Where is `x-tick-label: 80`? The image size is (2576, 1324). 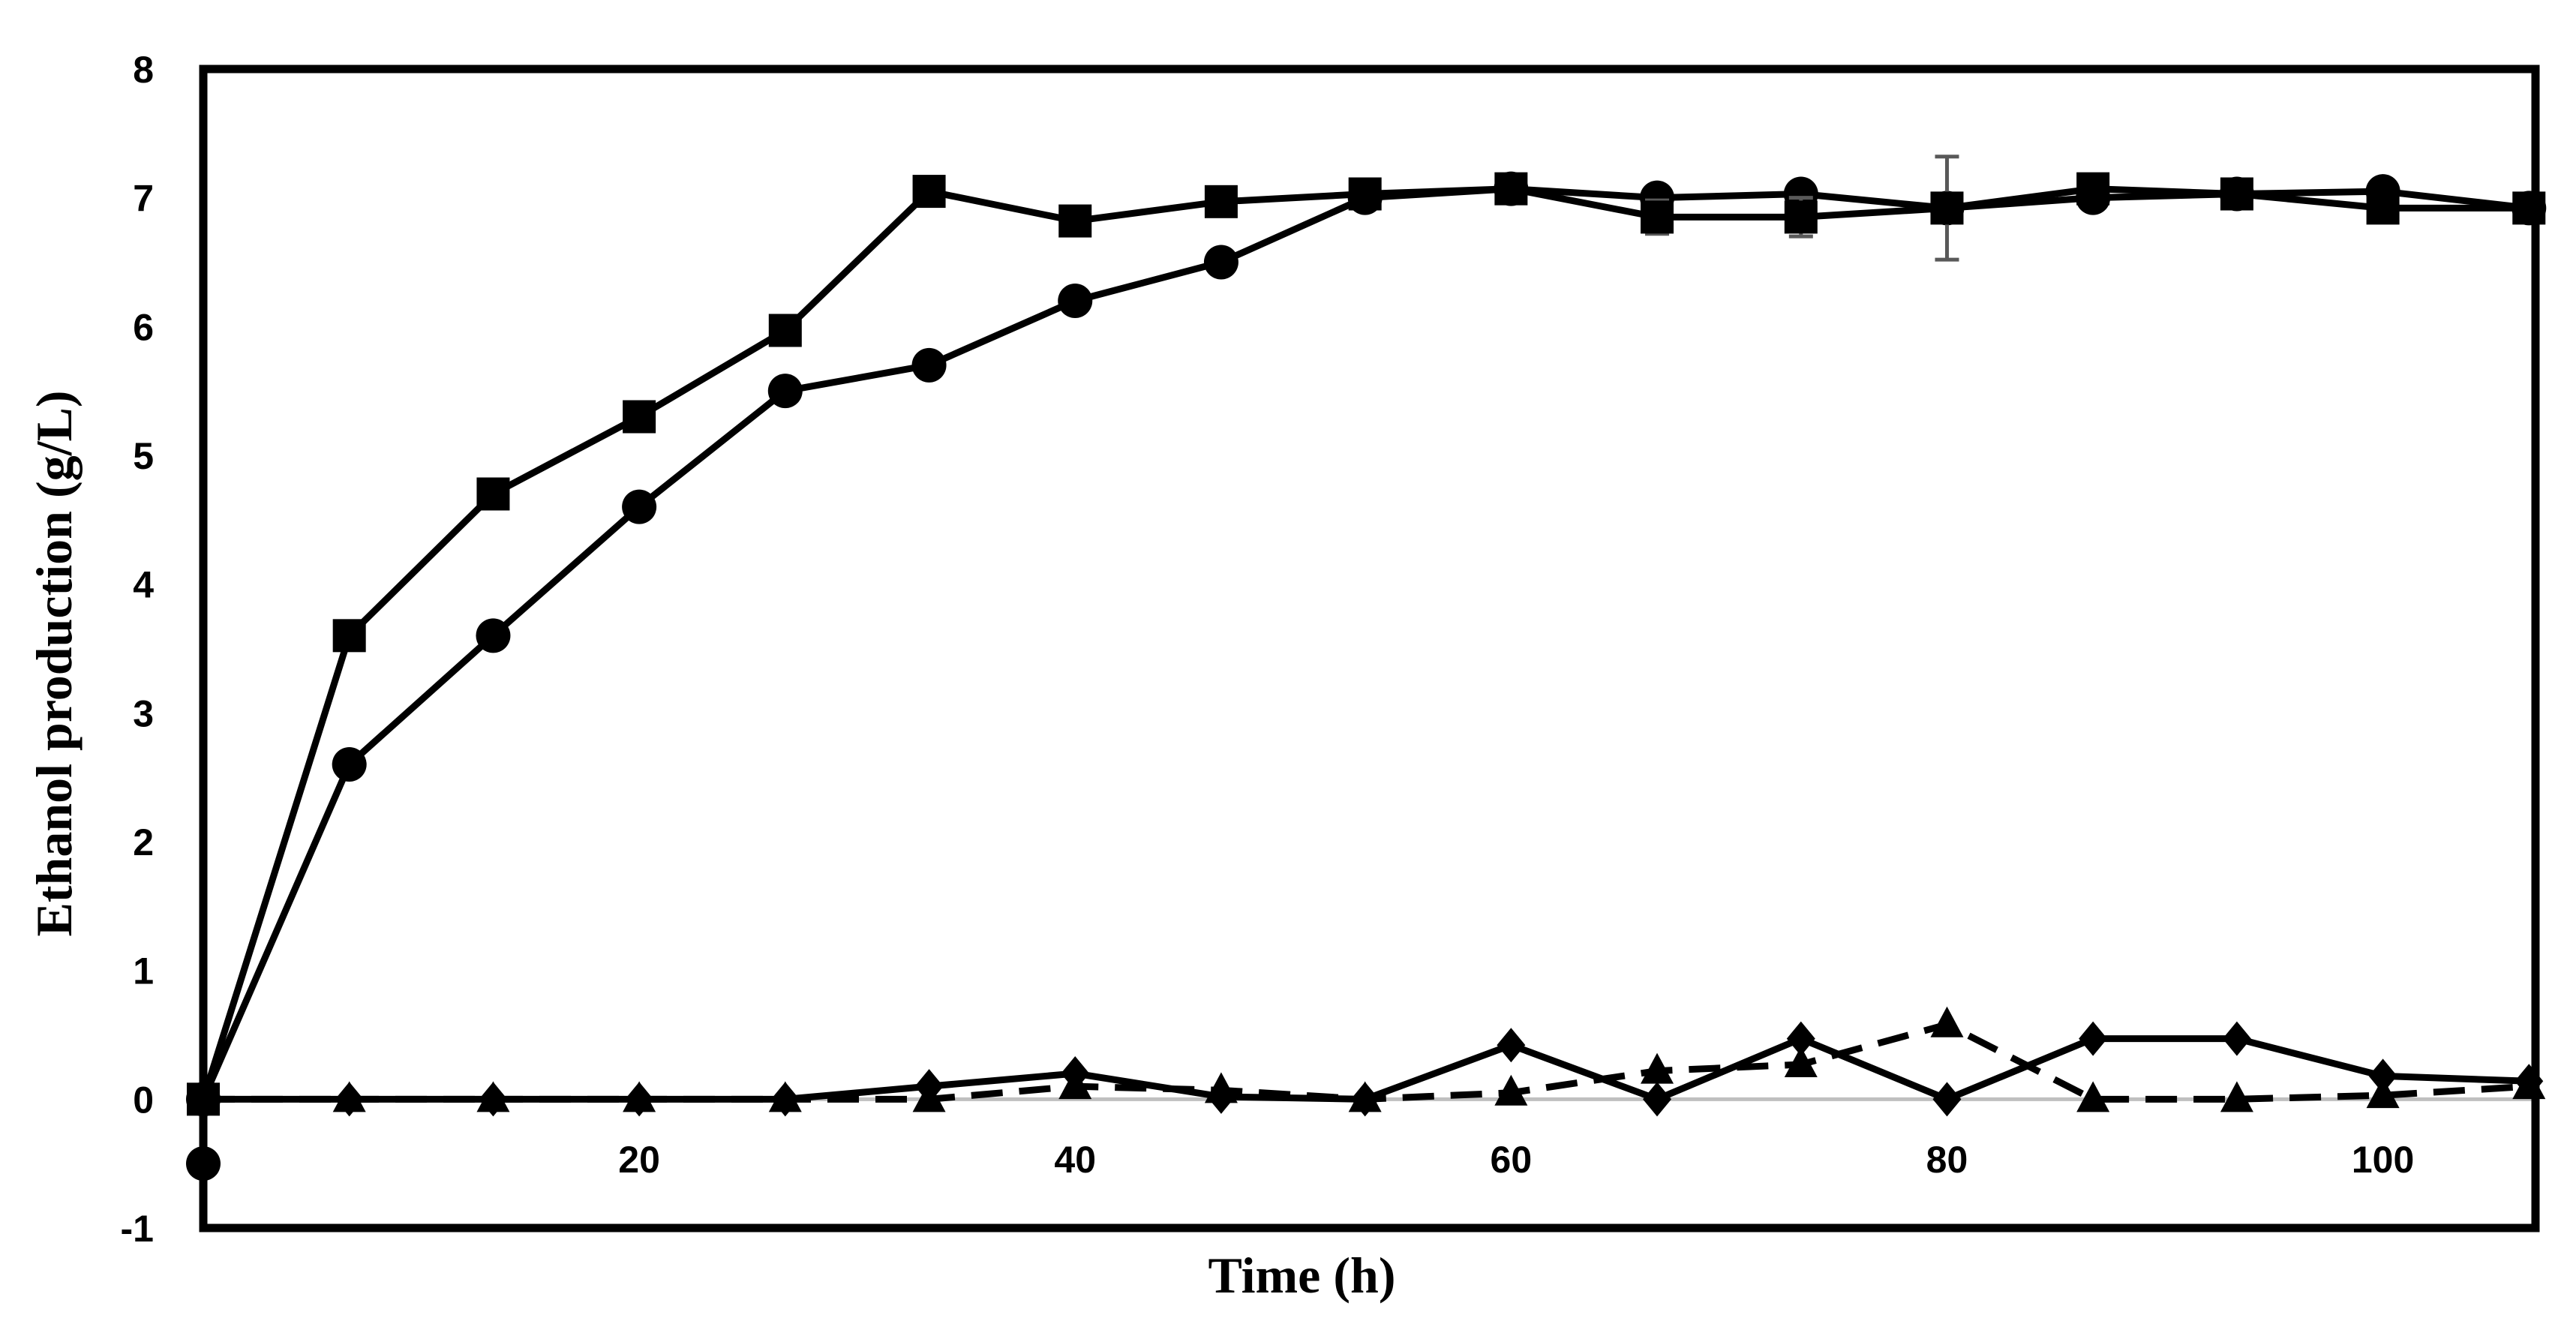 x-tick-label: 80 is located at coordinates (1947, 1160).